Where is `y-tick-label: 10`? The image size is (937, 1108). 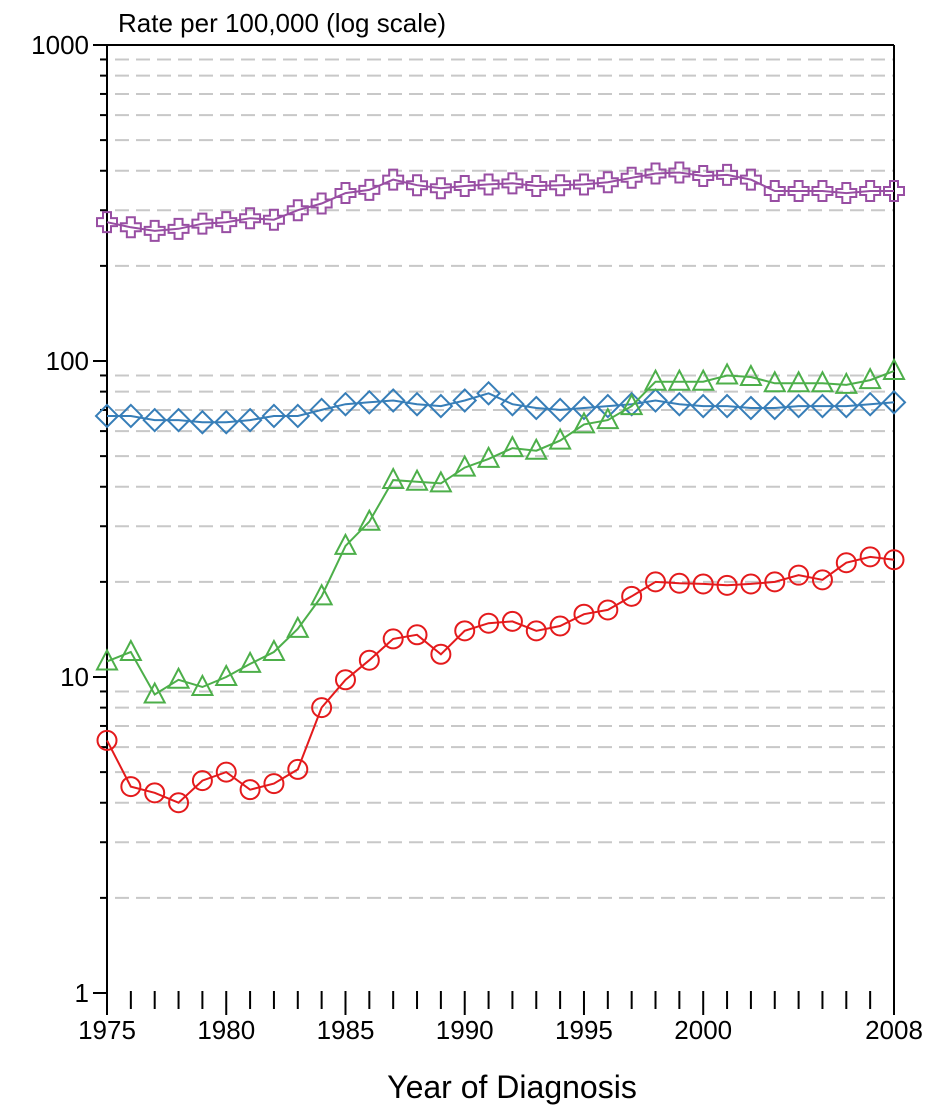 y-tick-label: 10 is located at coordinates (74, 677).